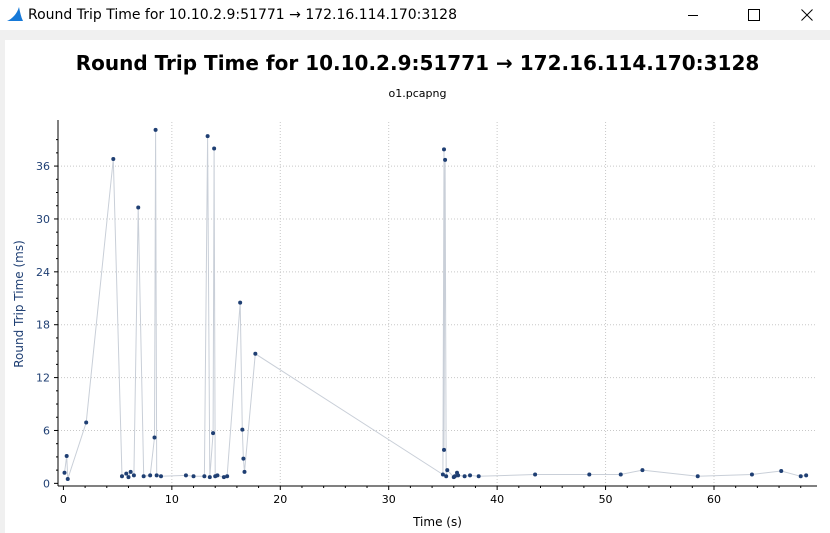 Image resolution: width=830 pixels, height=533 pixels. I want to click on y-tick-label: 36, so click(43, 166).